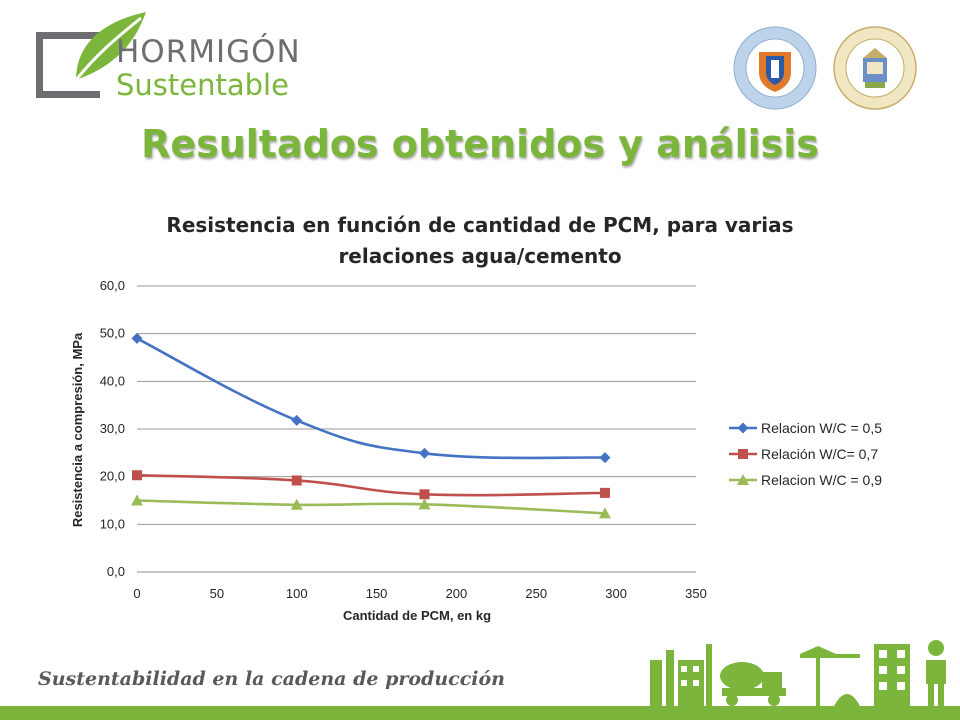  Describe the element at coordinates (696, 593) in the screenshot. I see `x-tick-label: 350` at that location.